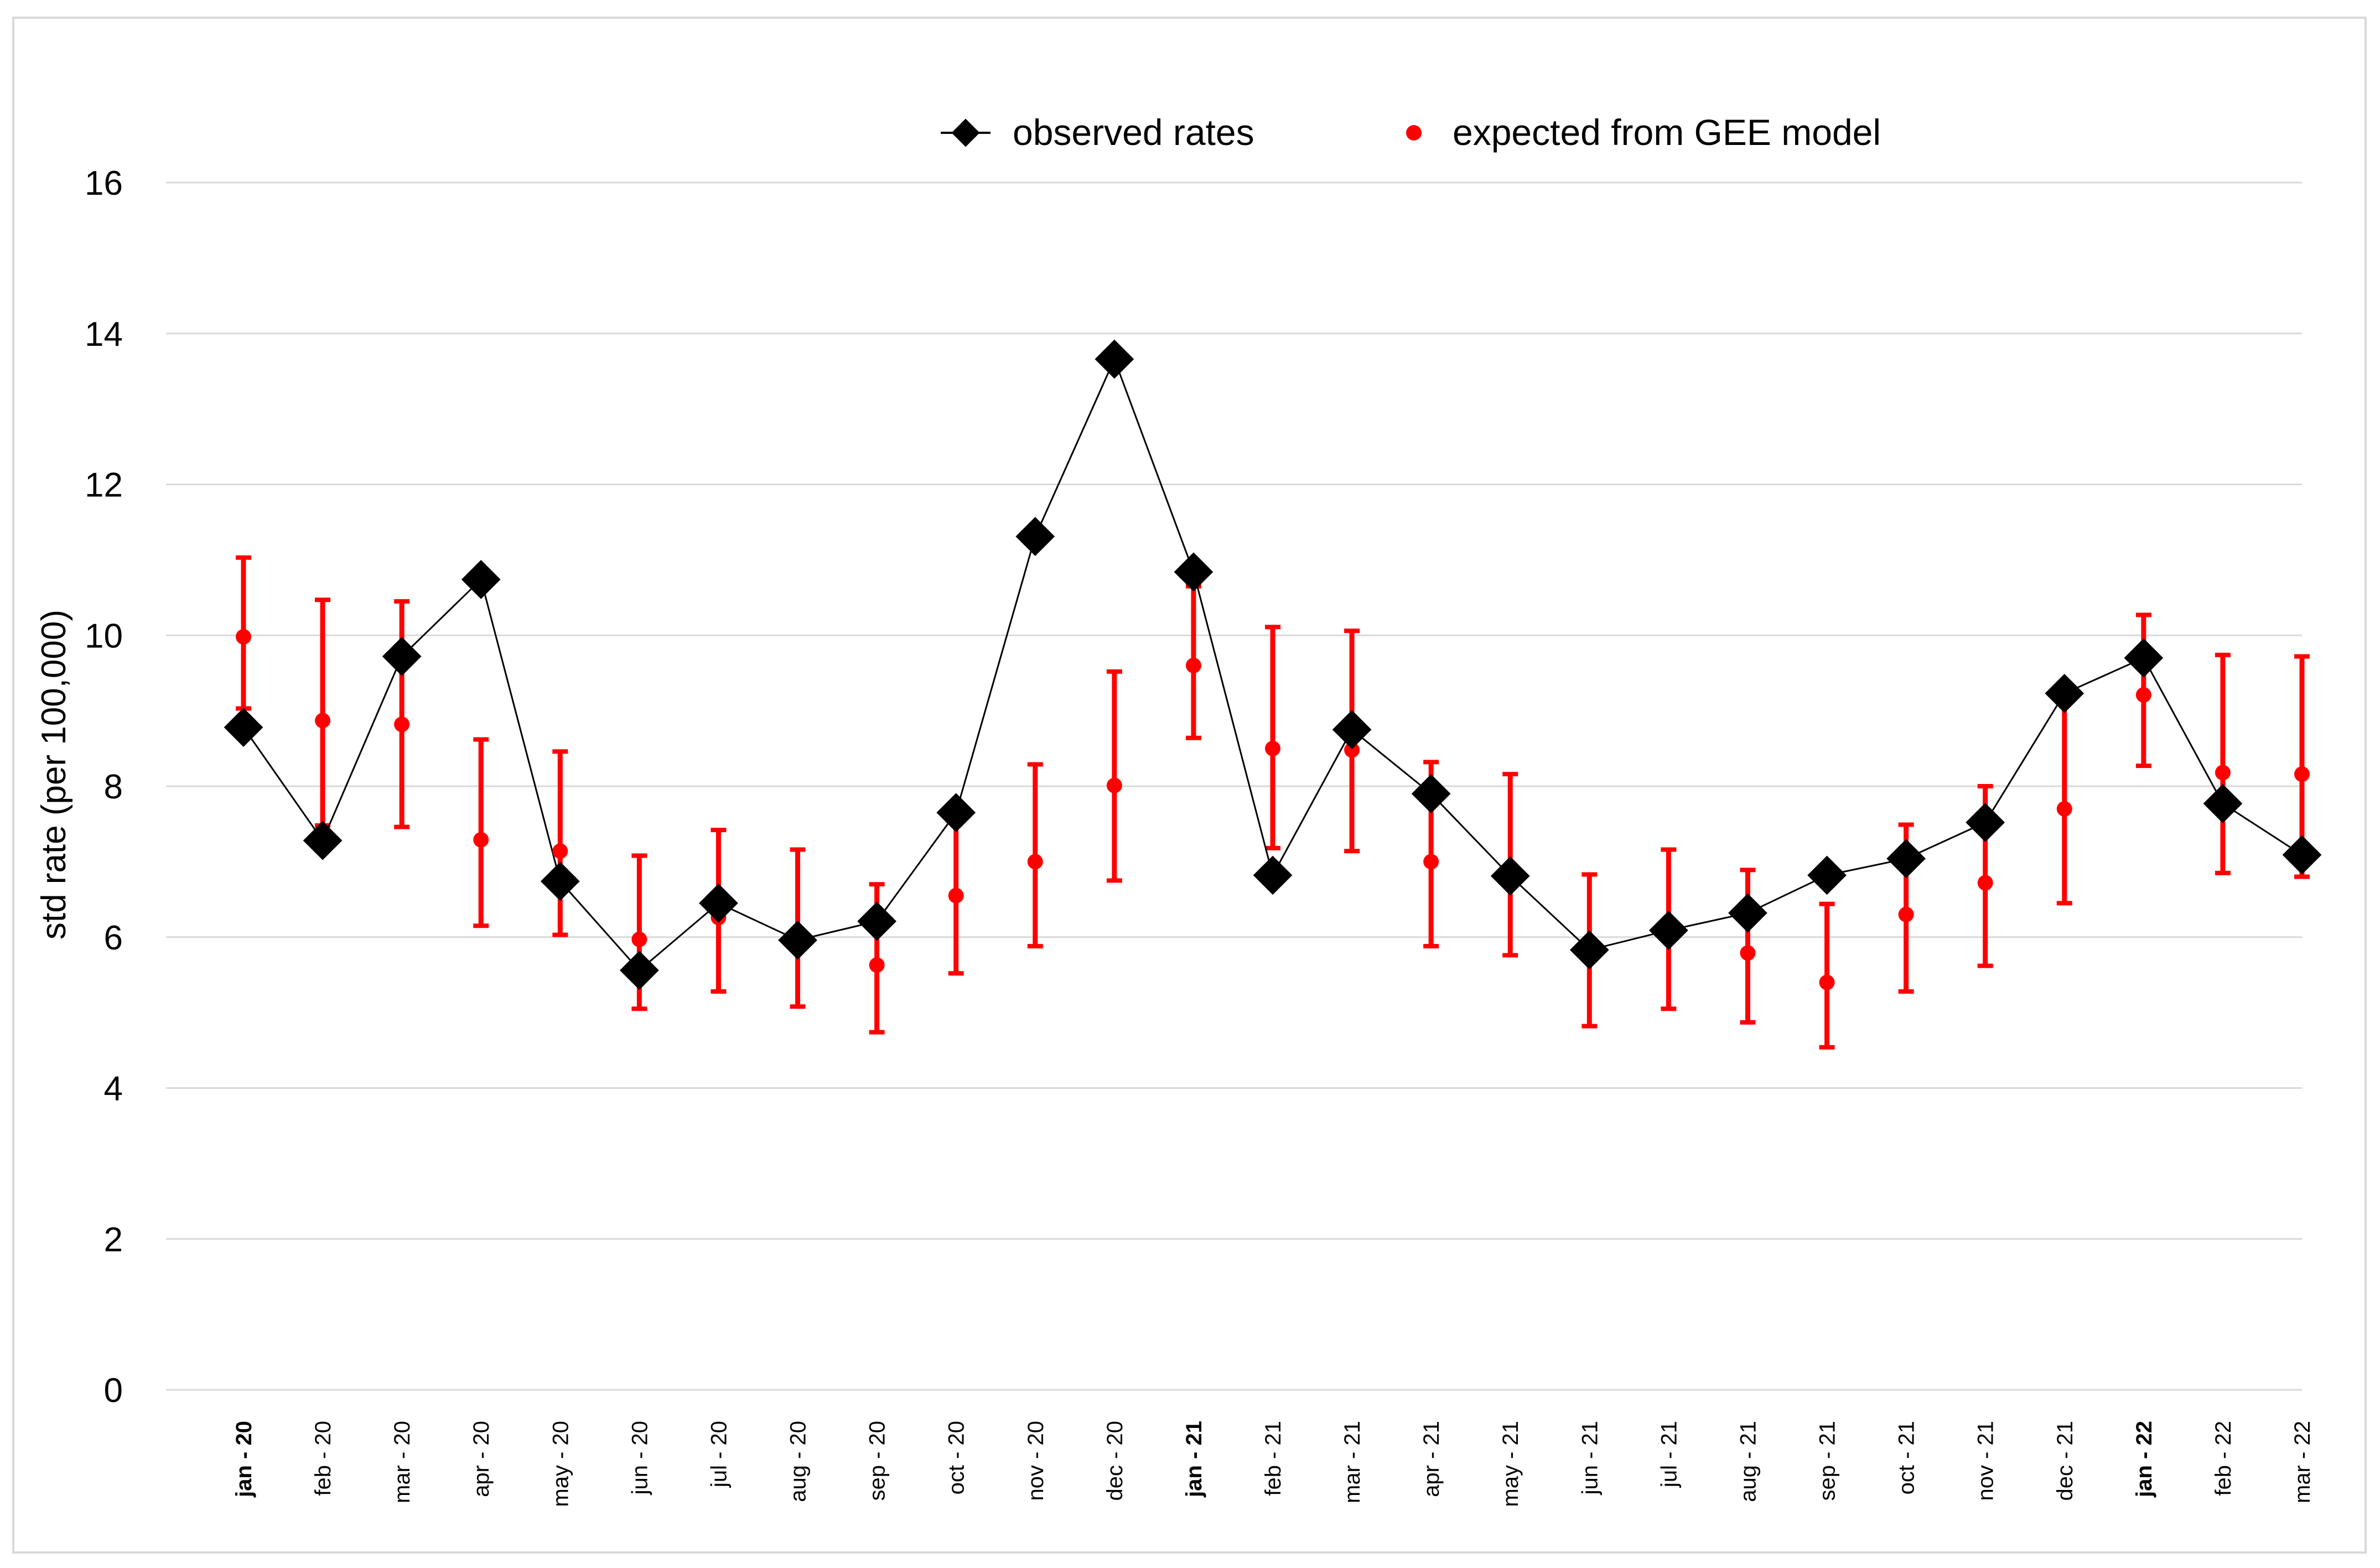 The height and width of the screenshot is (1568, 2380). What do you see at coordinates (957, 1458) in the screenshot?
I see `x-tick-label-9: oct - 20` at bounding box center [957, 1458].